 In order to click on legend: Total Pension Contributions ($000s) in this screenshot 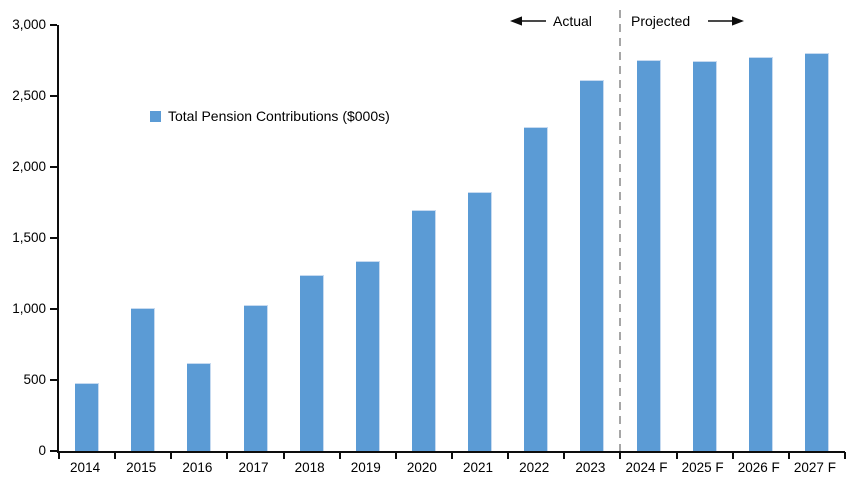, I will do `click(270, 116)`.